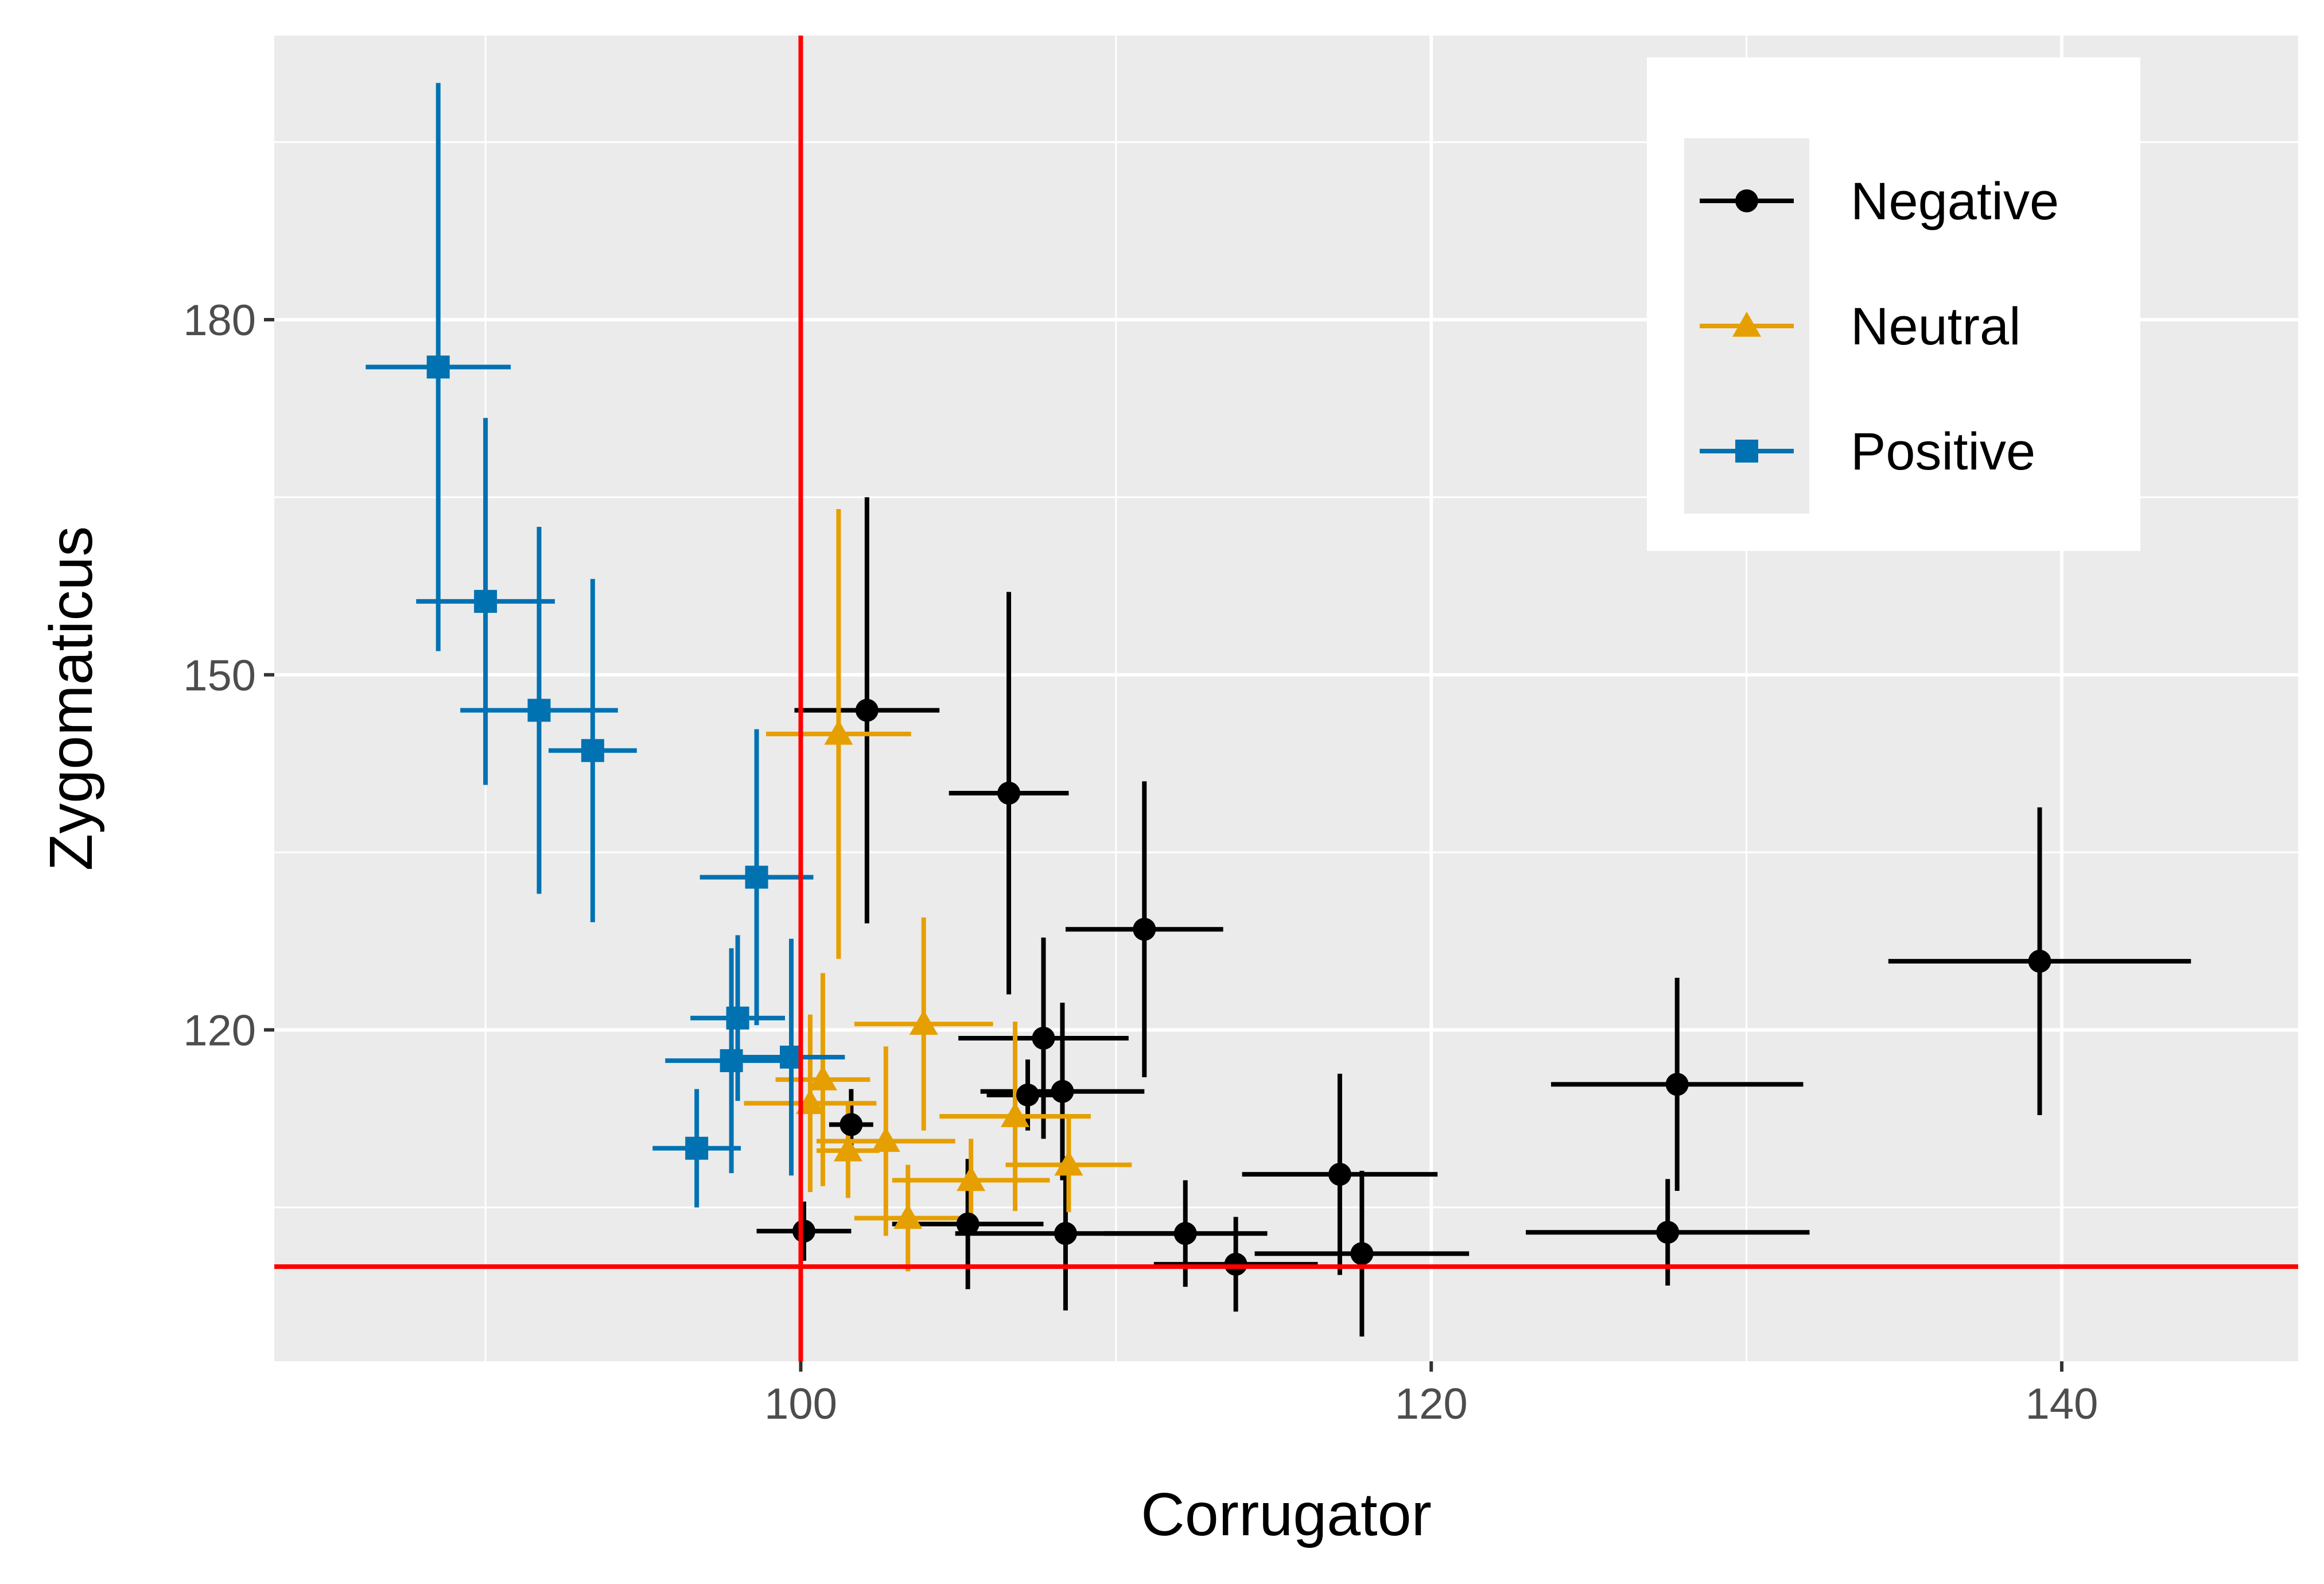 Image resolution: width=2324 pixels, height=1584 pixels. I want to click on legend-label: Negative, so click(1955, 202).